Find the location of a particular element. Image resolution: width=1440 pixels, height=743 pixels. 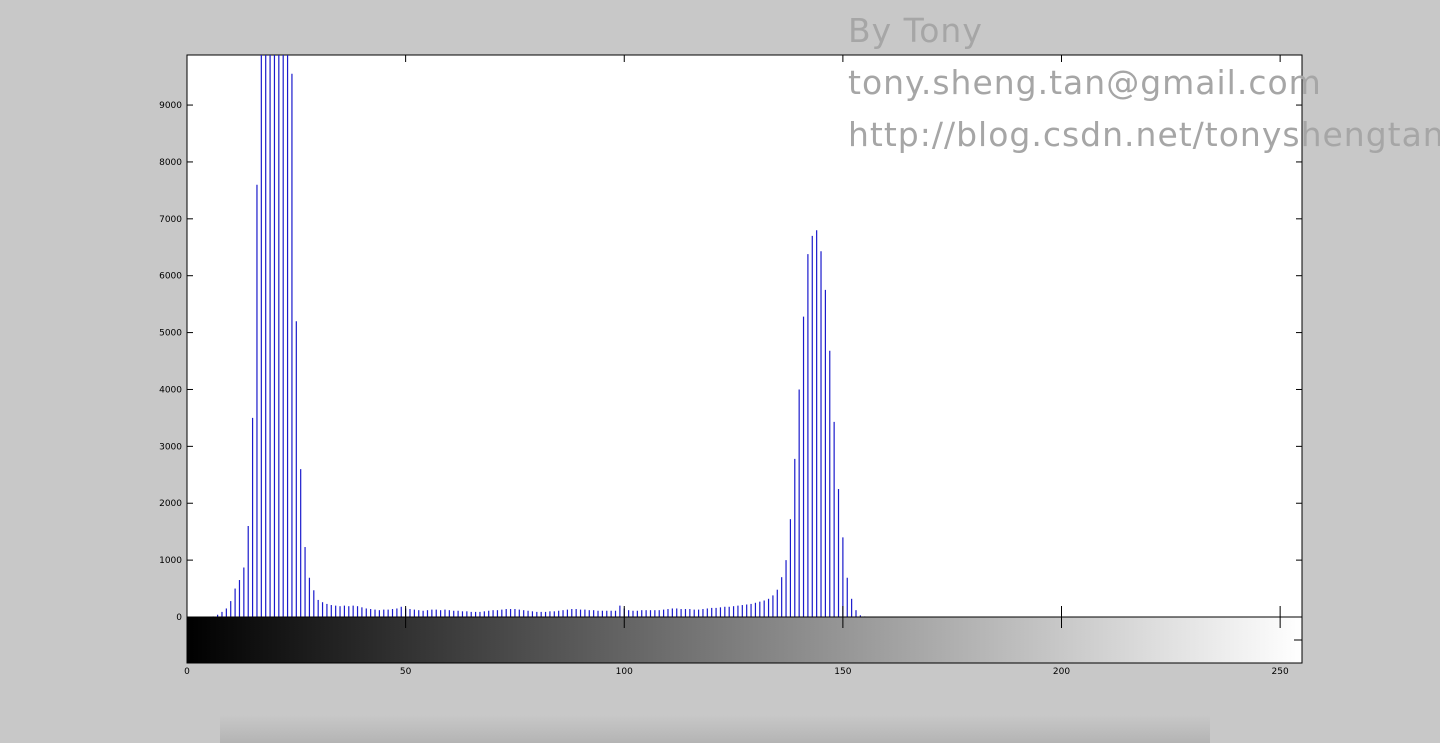

y-tick-label: 4000 is located at coordinates (170, 390).